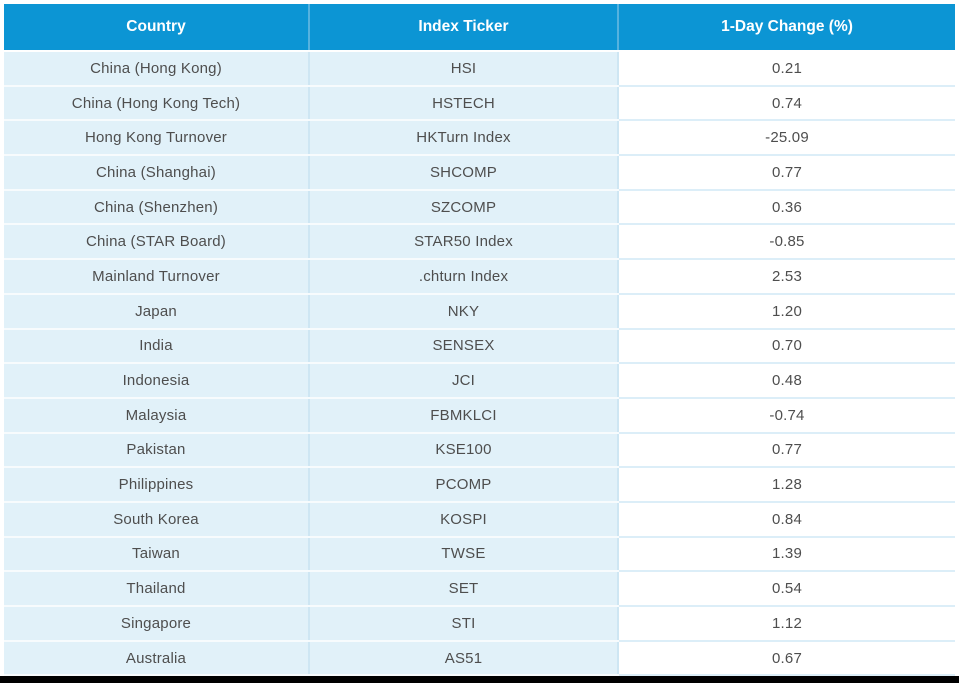 This screenshot has height=683, width=959. I want to click on ticker-cell: HKTurn Index, so click(463, 138).